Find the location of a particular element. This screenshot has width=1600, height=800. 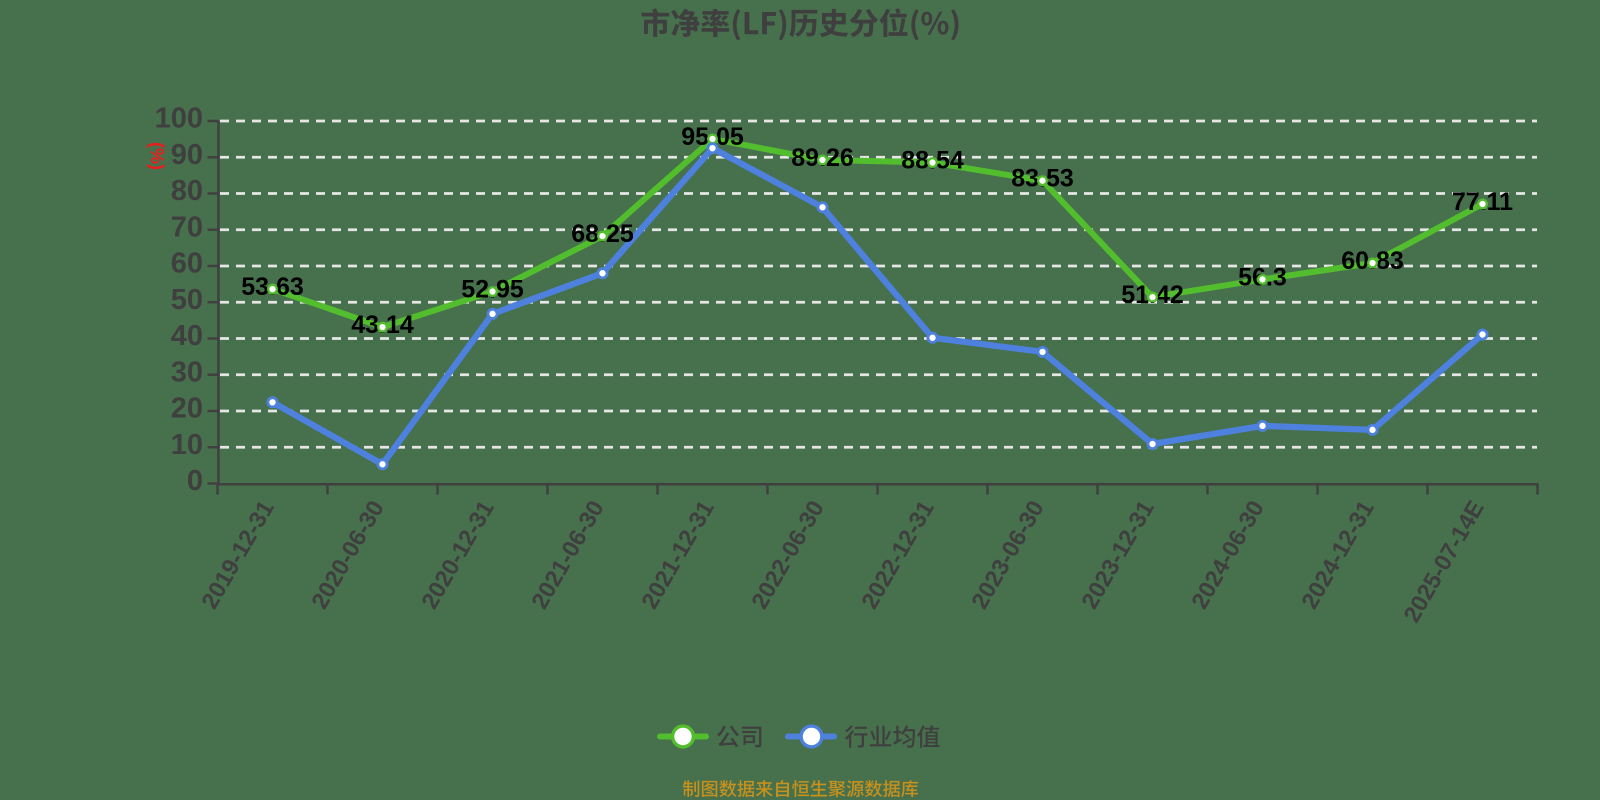

svg-text: 80 is located at coordinates (187, 191).